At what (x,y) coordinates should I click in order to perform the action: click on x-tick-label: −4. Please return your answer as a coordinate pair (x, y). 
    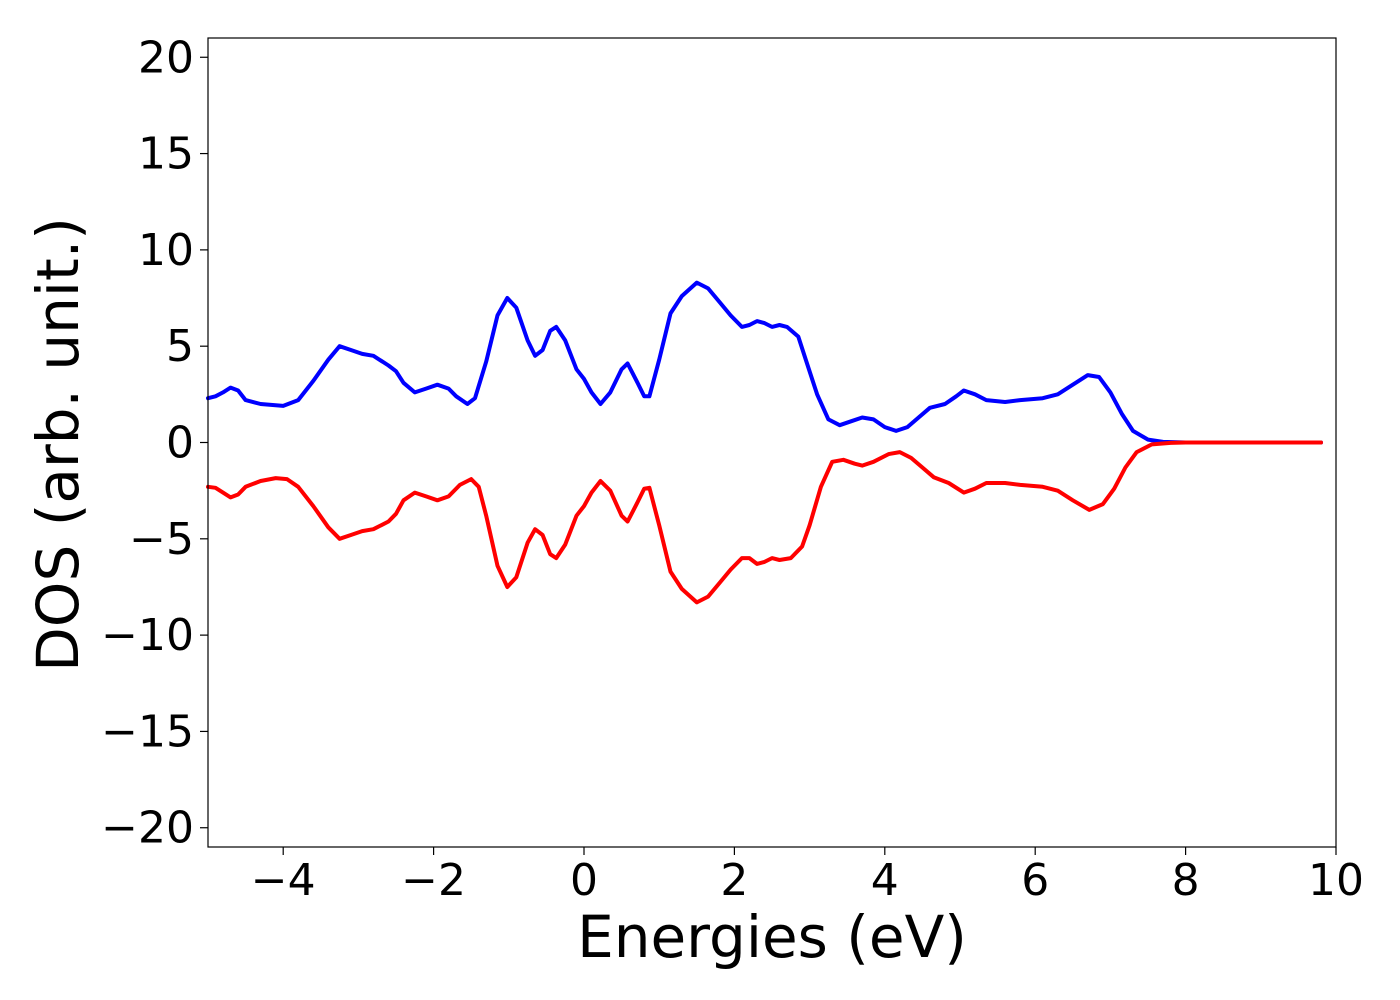
    Looking at the image, I should click on (283, 880).